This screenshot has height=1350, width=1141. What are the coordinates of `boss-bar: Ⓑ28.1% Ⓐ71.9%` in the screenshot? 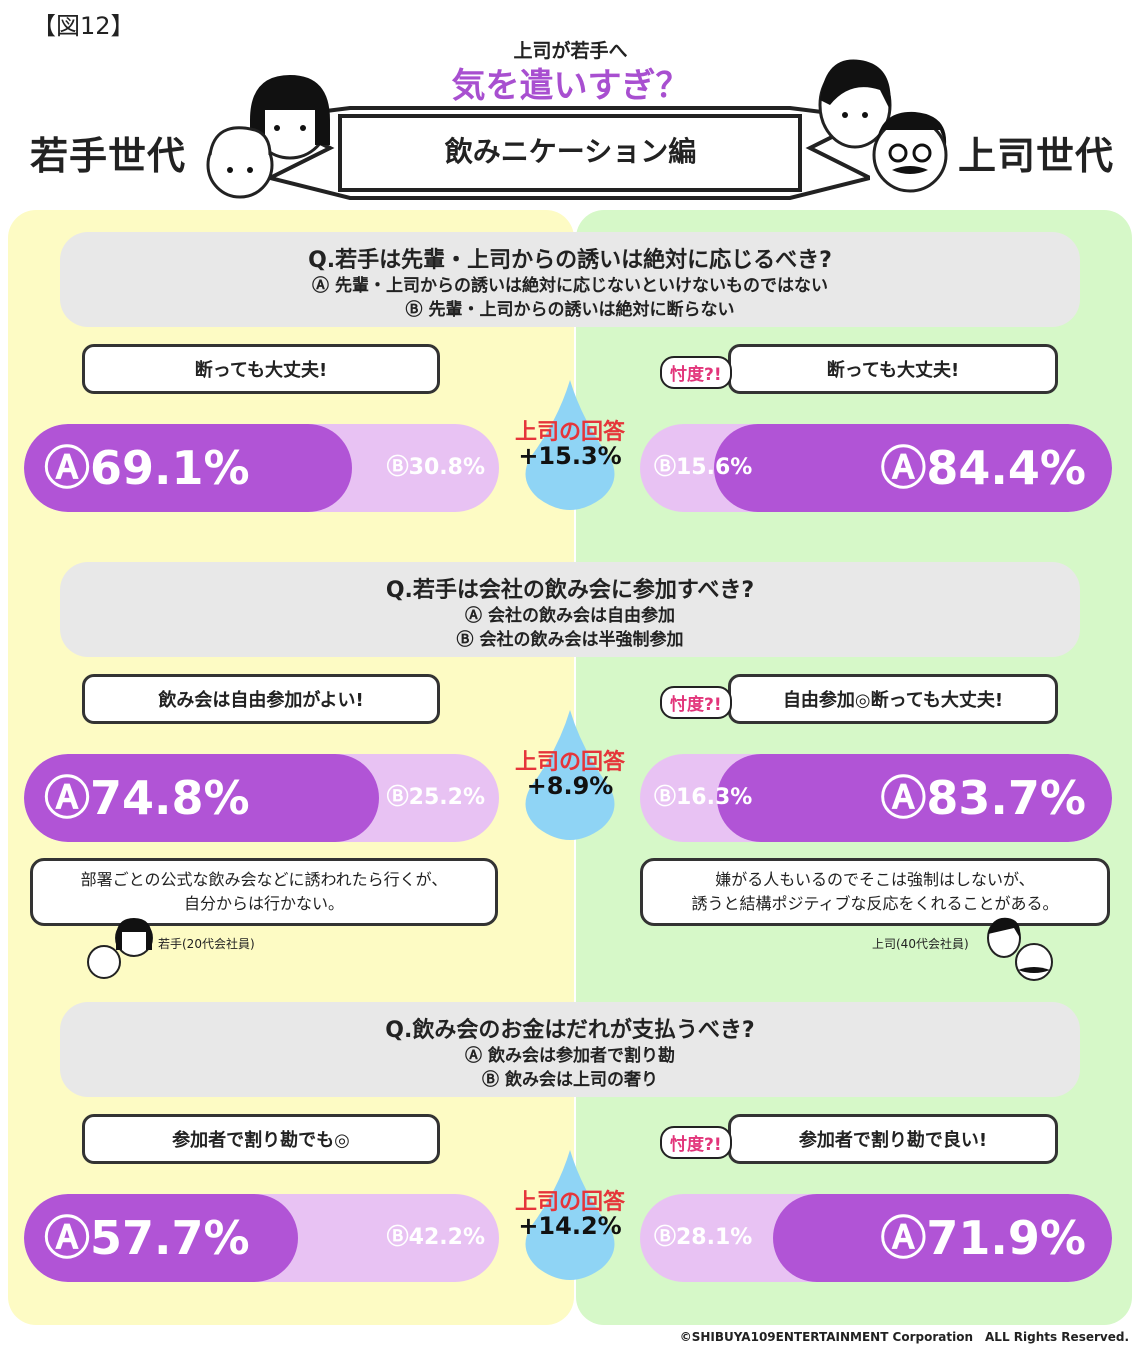 It's located at (876, 1238).